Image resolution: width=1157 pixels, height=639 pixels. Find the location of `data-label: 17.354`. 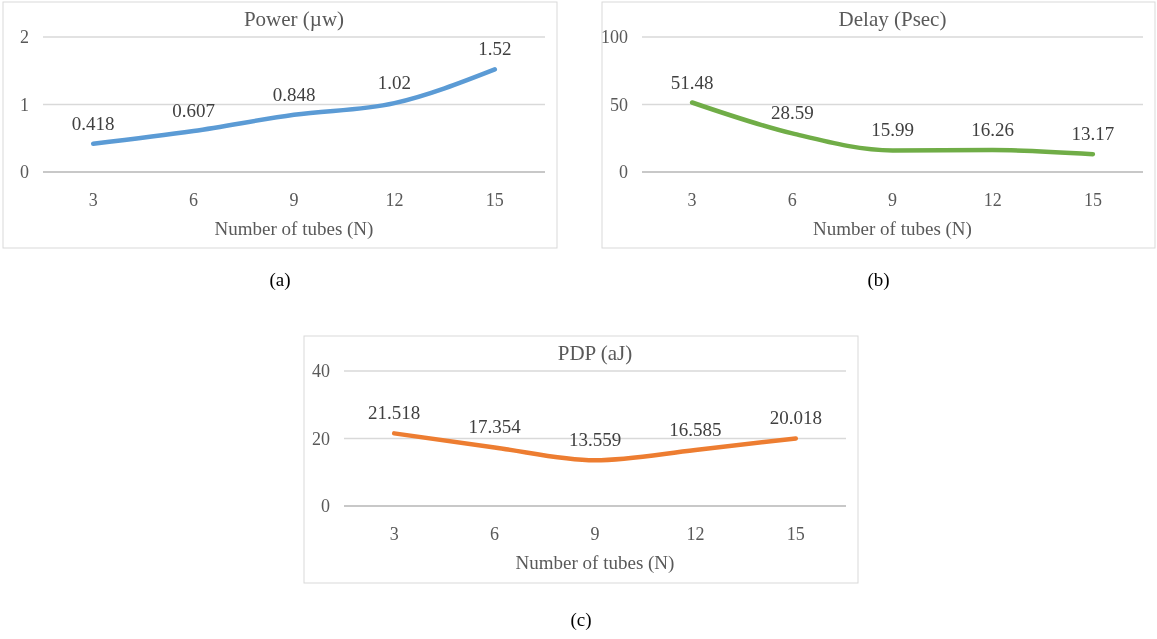

data-label: 17.354 is located at coordinates (495, 427).